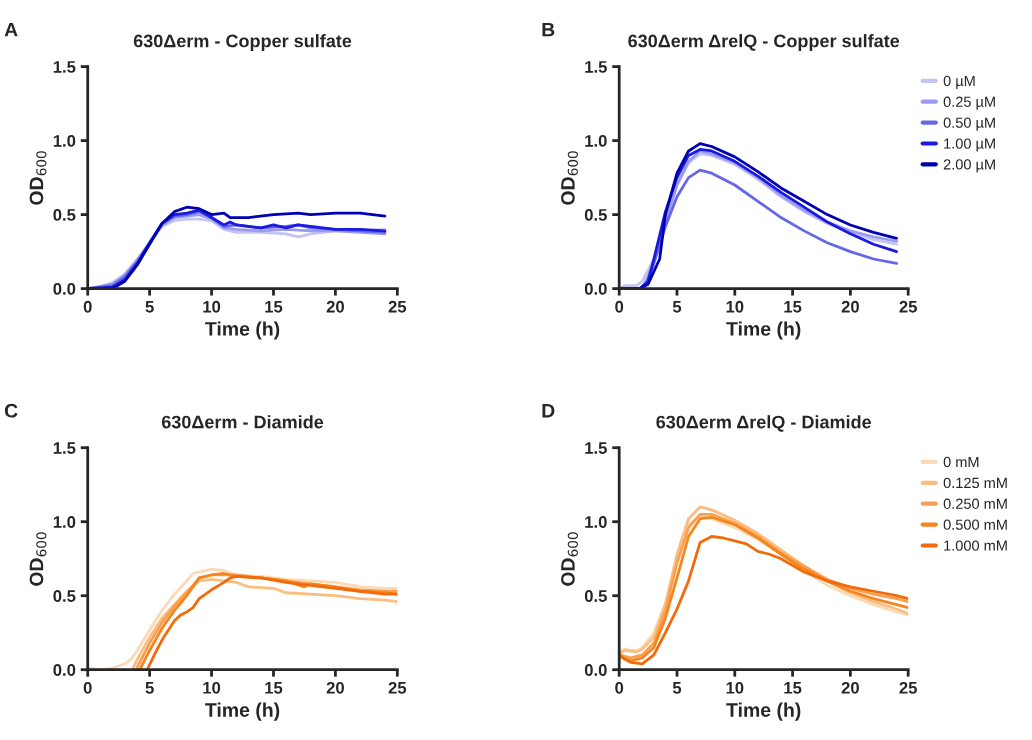 This screenshot has width=1032, height=740. Describe the element at coordinates (764, 423) in the screenshot. I see `chart-title: 630Δerm ΔrelQ - Diamide` at that location.